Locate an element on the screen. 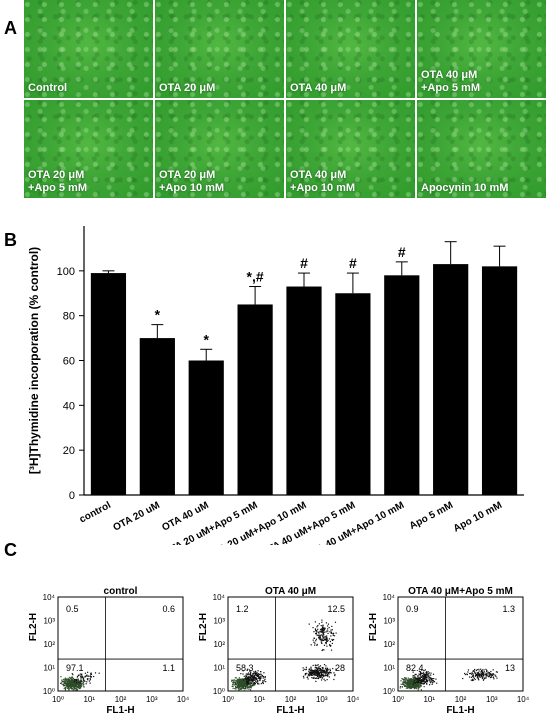 The image size is (550, 722). significance-mark: *,# is located at coordinates (255, 277).